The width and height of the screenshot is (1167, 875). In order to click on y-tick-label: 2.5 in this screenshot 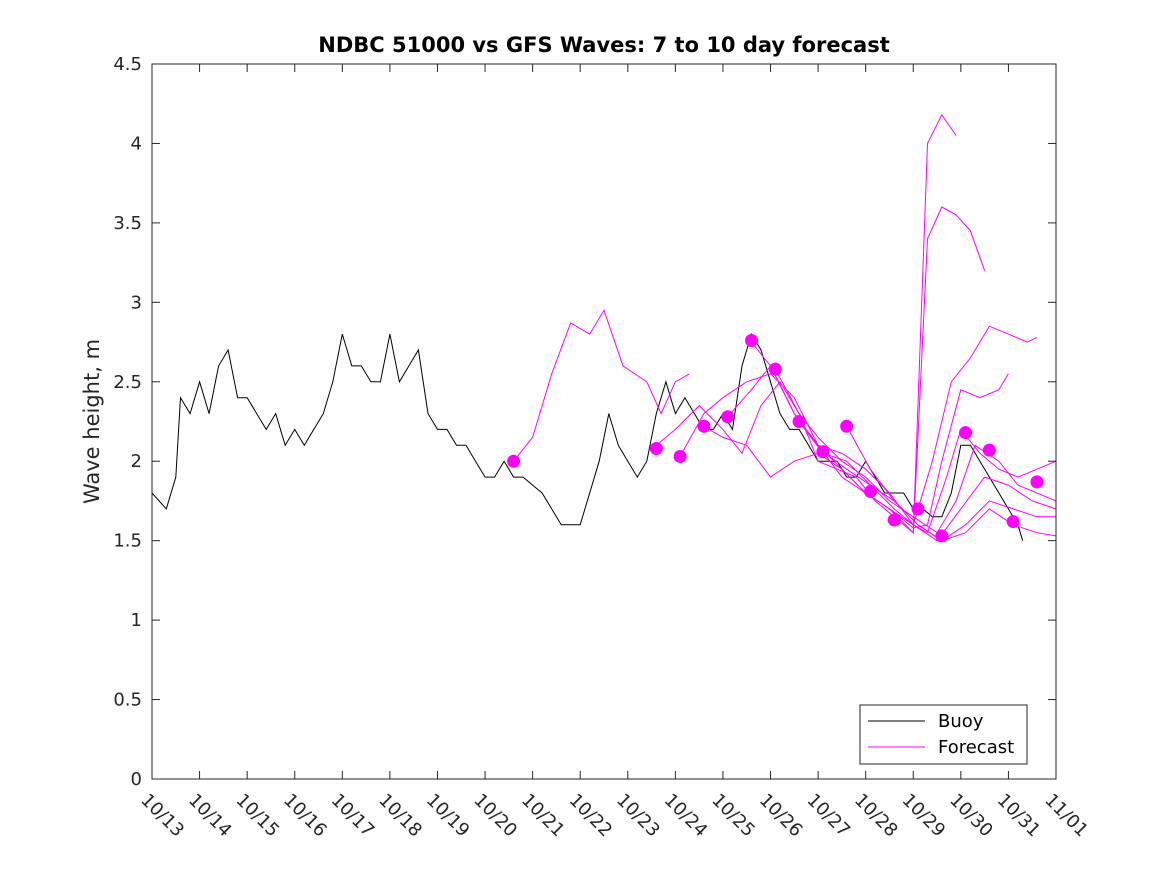, I will do `click(127, 382)`.